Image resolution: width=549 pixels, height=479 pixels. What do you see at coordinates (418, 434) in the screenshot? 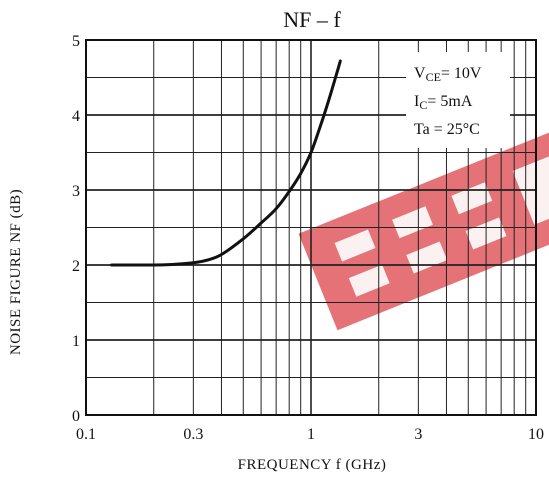
I see `x-tick-label: 3` at bounding box center [418, 434].